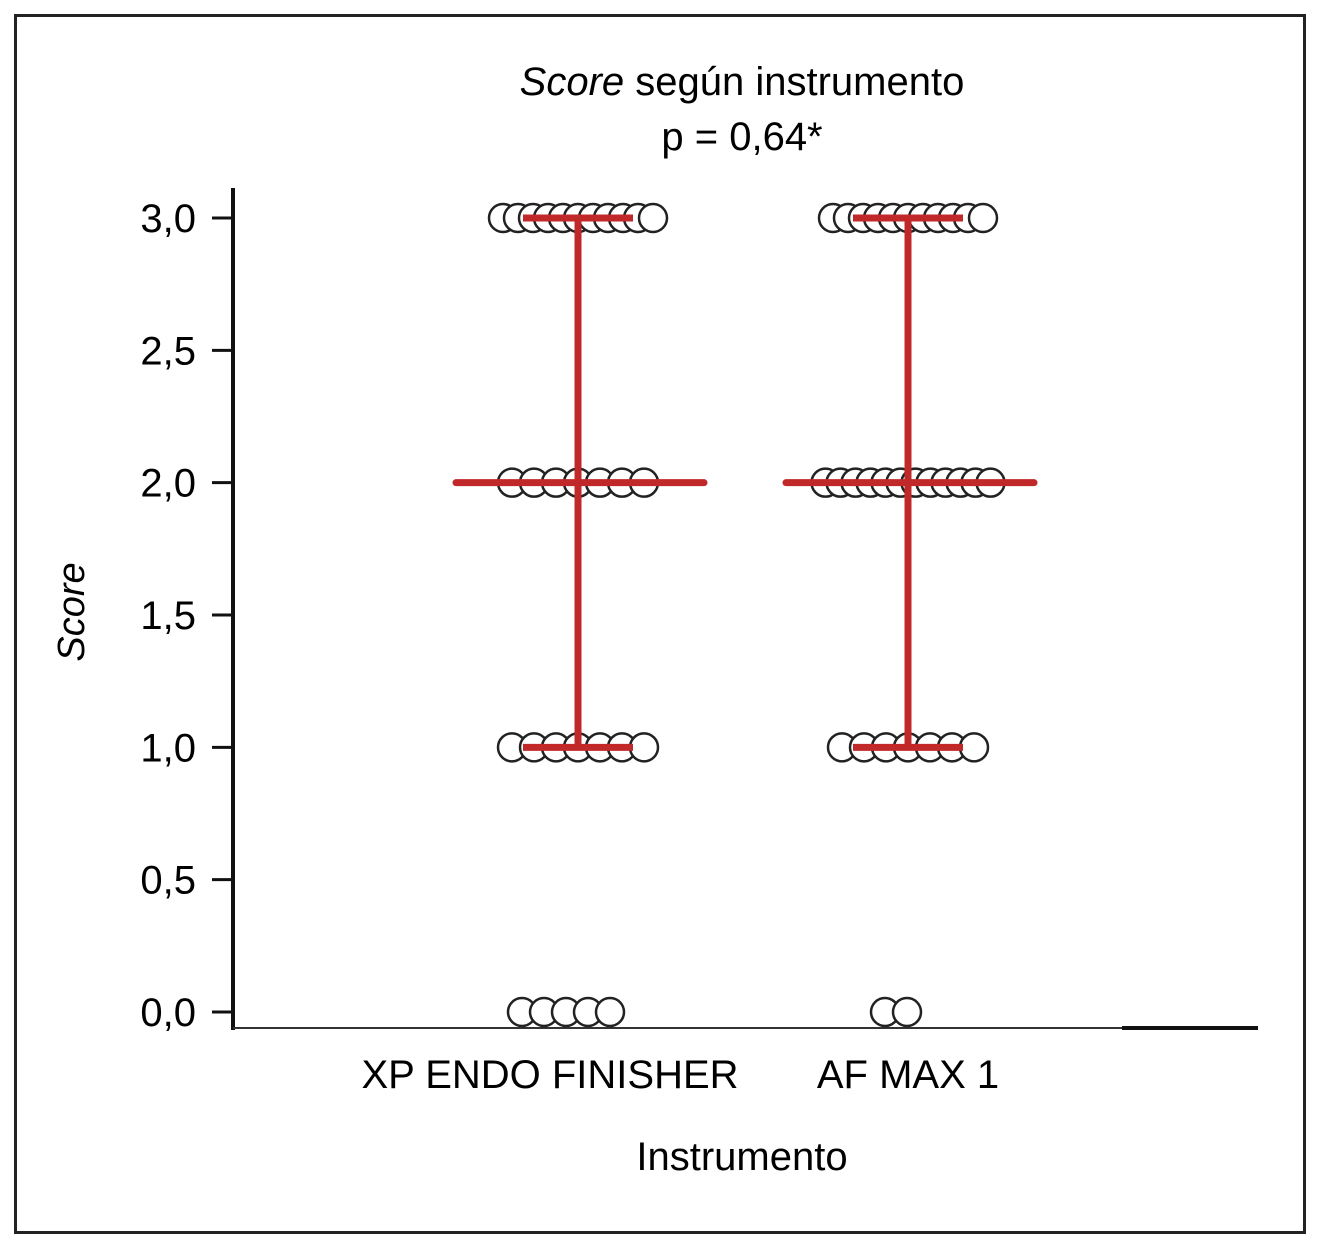  I want to click on y-tick-label: 2,0, so click(168, 484).